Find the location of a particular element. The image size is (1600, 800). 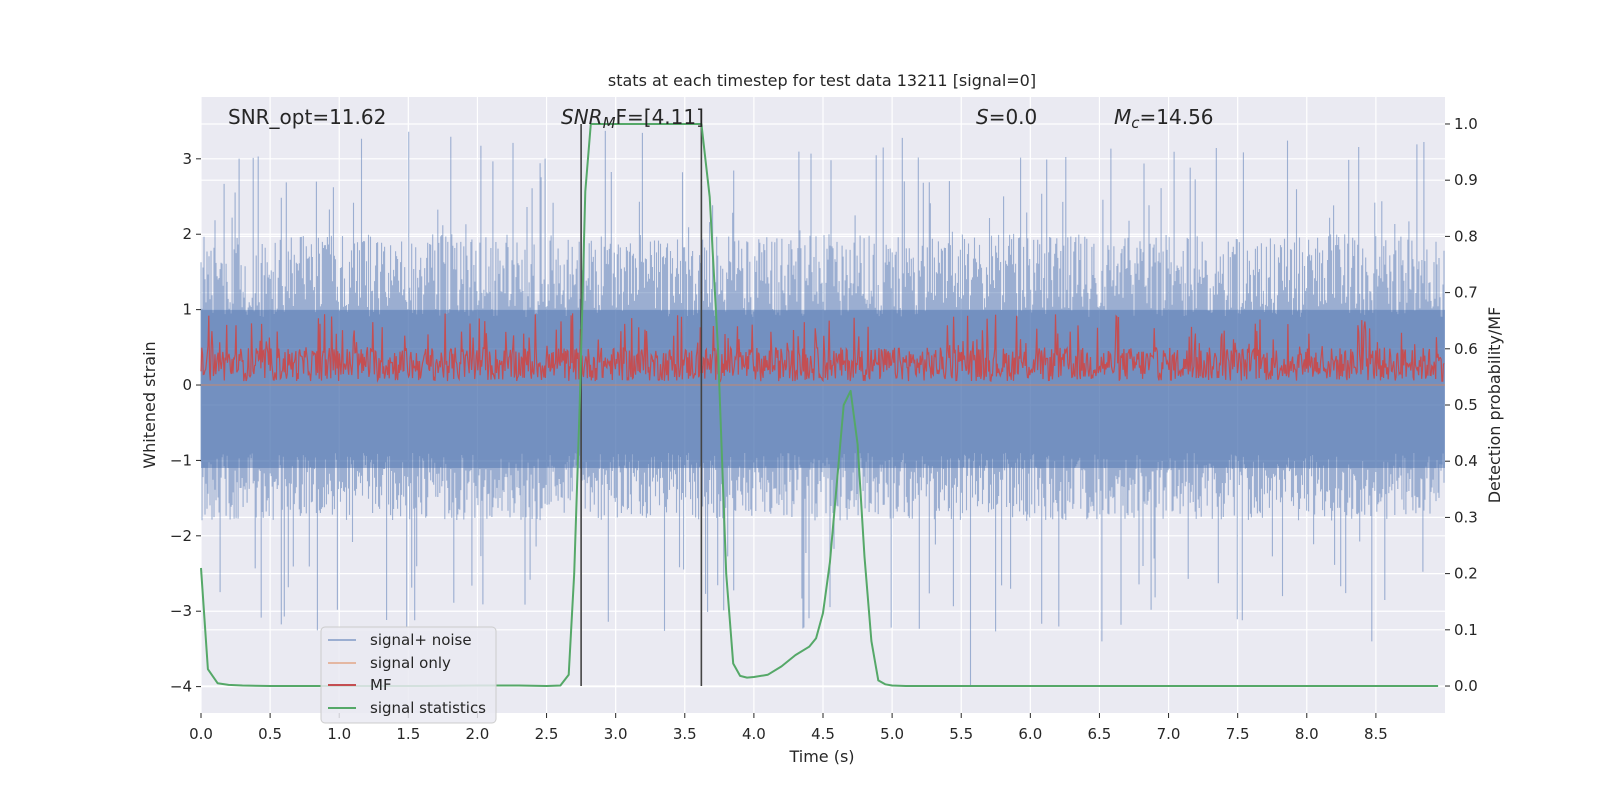

x-tick-label-2: 1.0 is located at coordinates (339, 734).